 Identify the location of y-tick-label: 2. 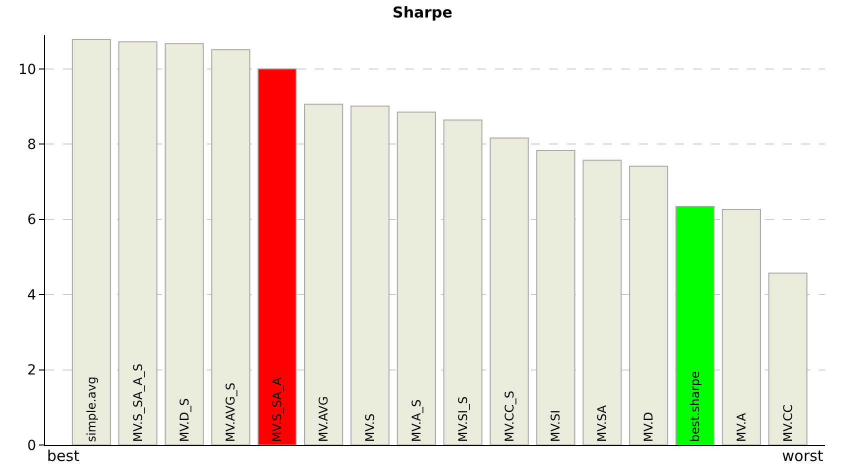
(31, 370).